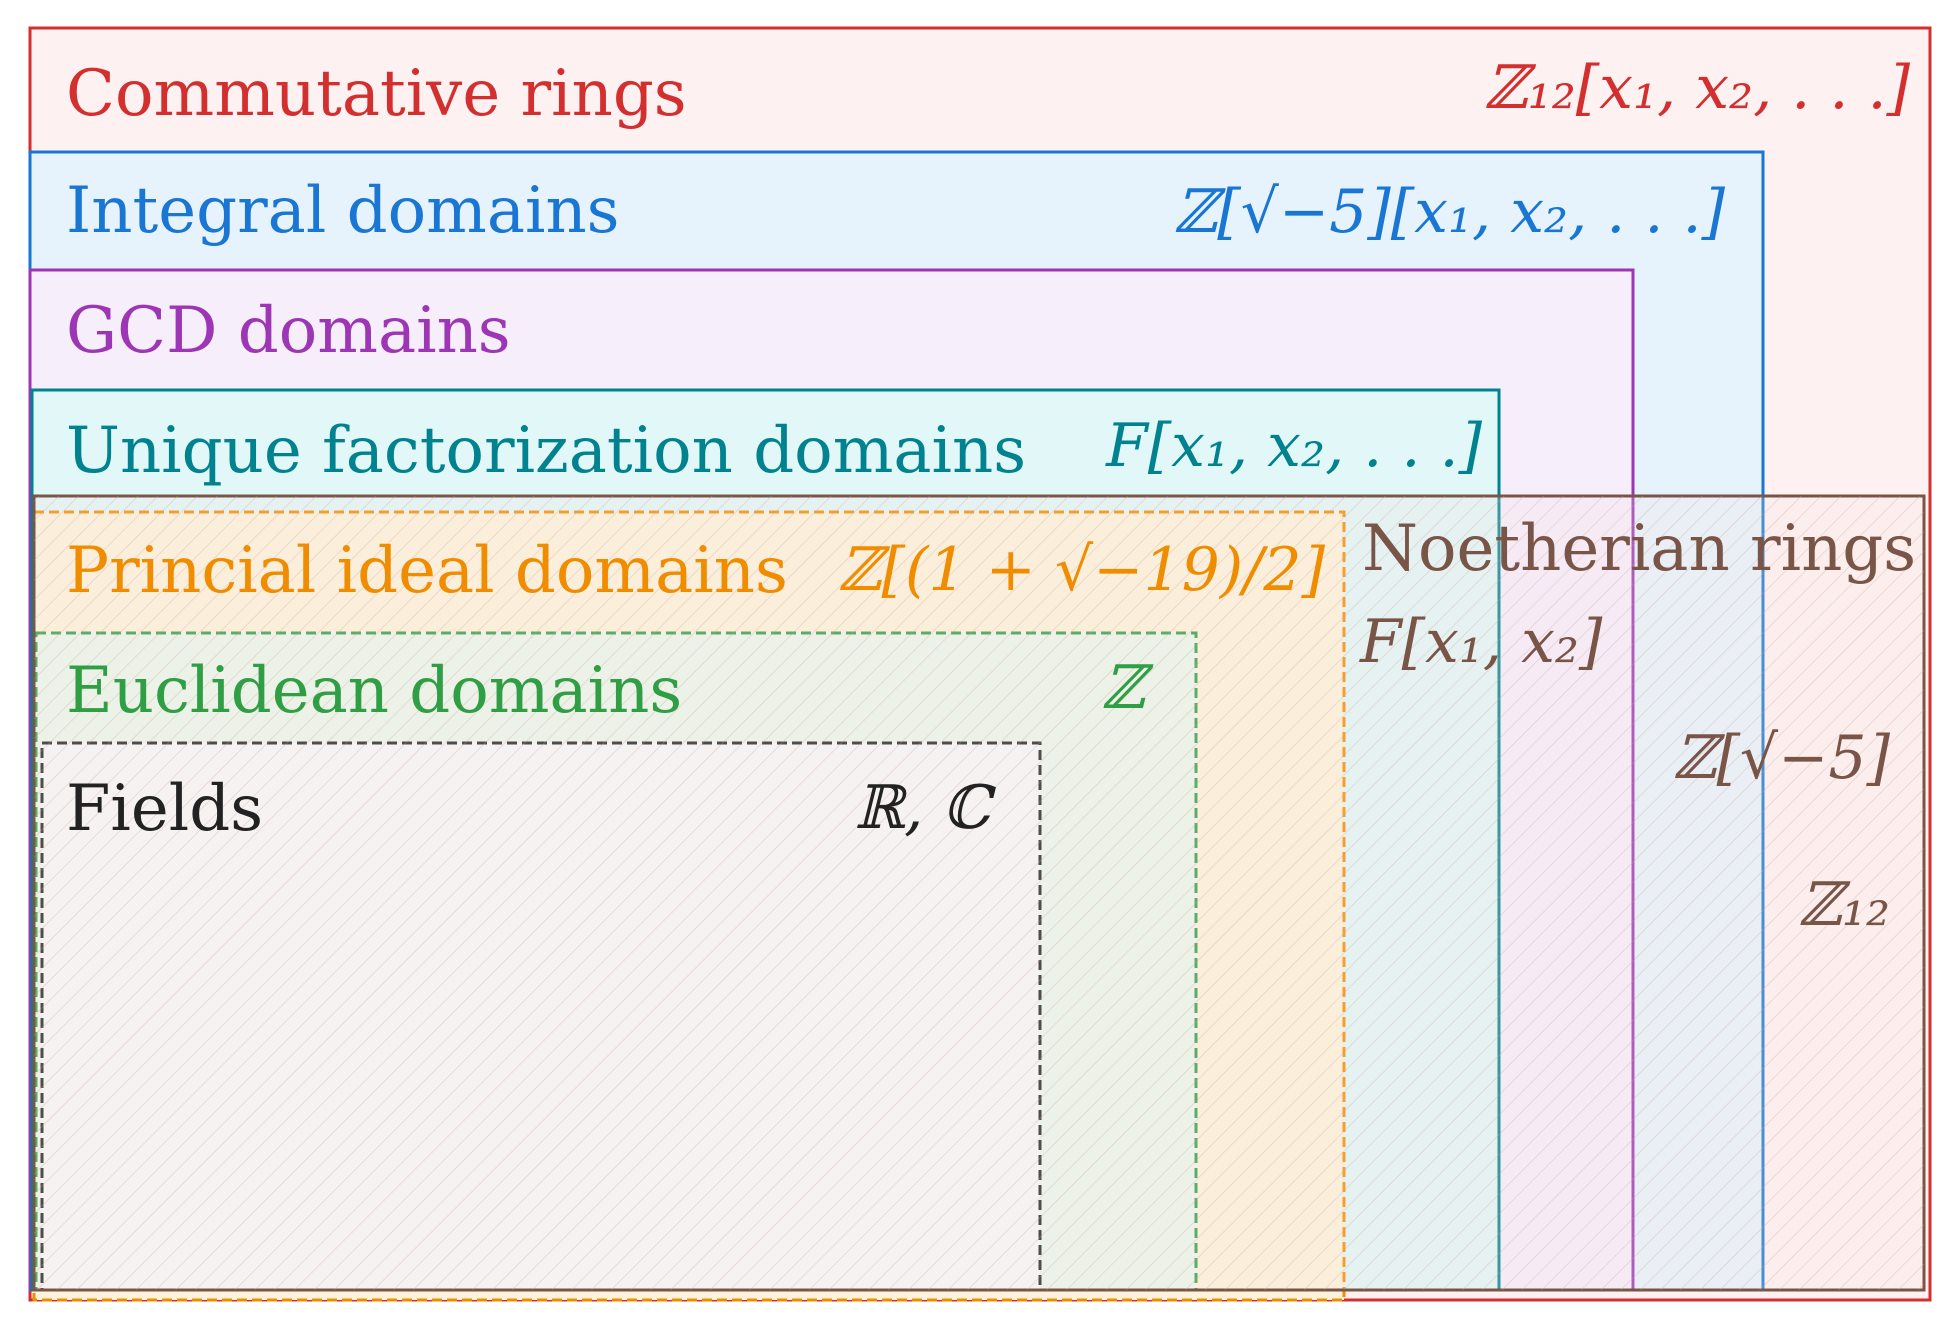 This screenshot has width=1953, height=1325. I want to click on noetherian-rings-label: Noetherian rings, so click(1639, 549).